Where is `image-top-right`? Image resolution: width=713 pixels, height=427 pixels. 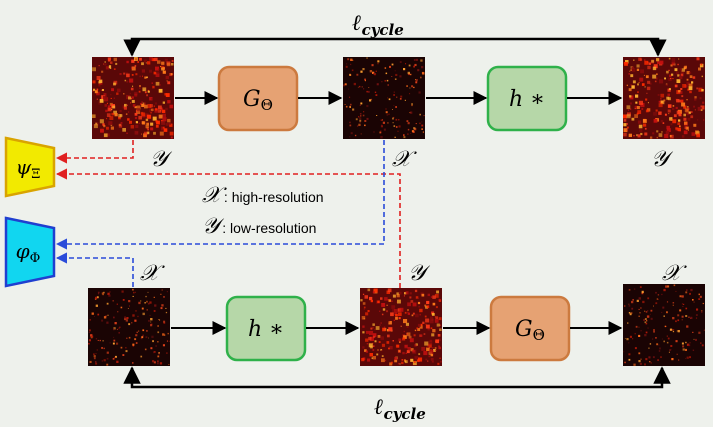
image-top-right is located at coordinates (664, 98).